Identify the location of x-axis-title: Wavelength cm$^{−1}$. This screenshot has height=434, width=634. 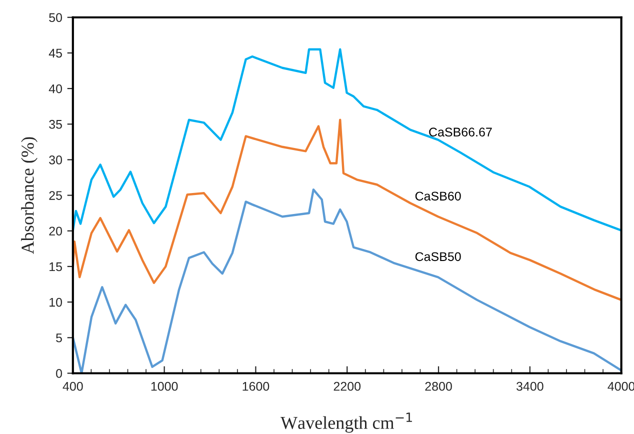
(346, 422).